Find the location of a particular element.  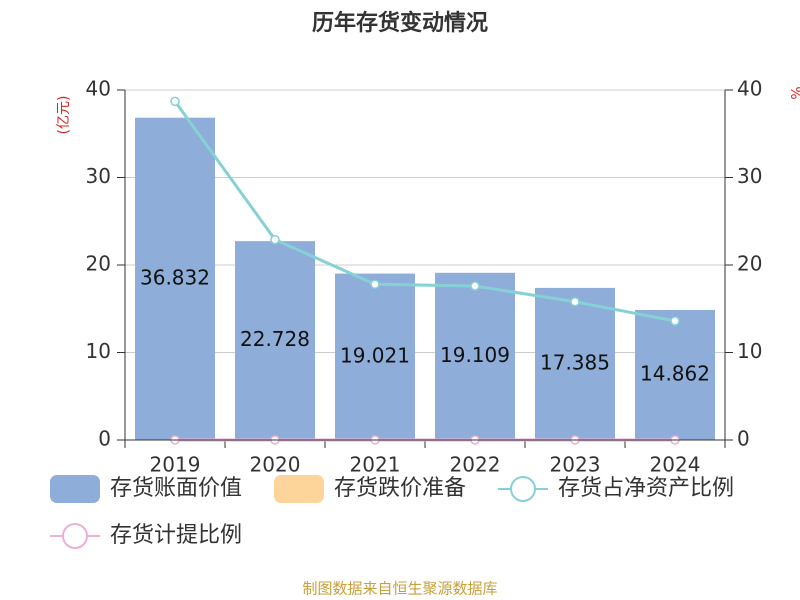

x-tick-label: 2024 is located at coordinates (675, 465).